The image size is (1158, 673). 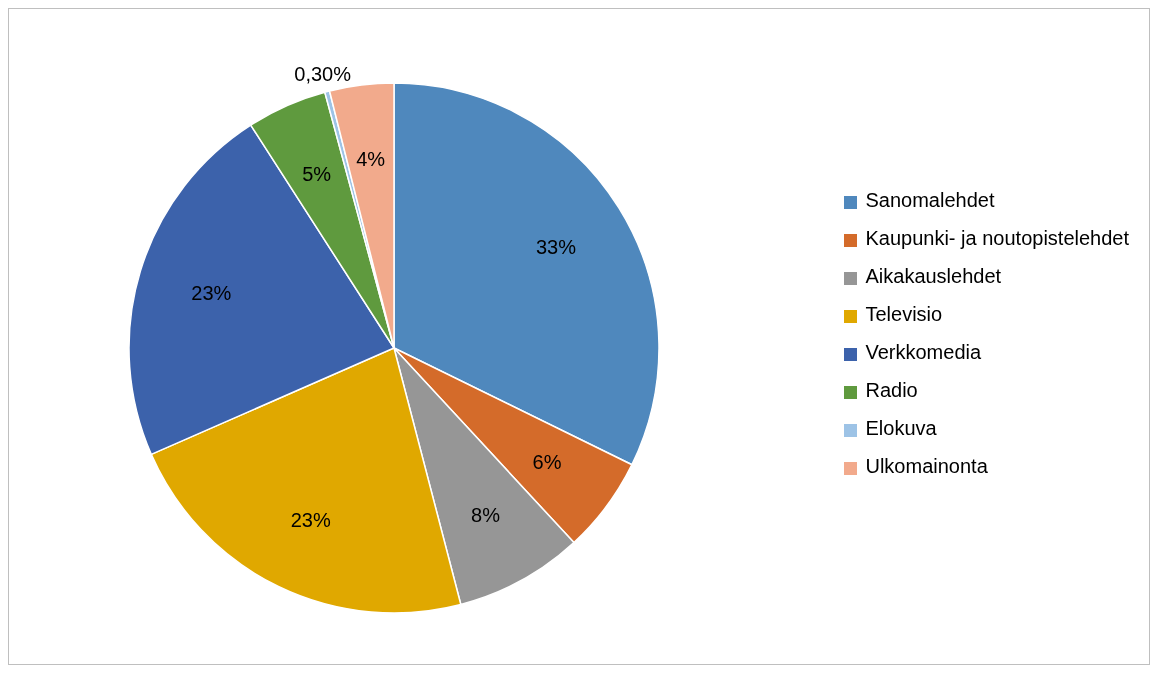 What do you see at coordinates (486, 515) in the screenshot?
I see `data-label: 8%` at bounding box center [486, 515].